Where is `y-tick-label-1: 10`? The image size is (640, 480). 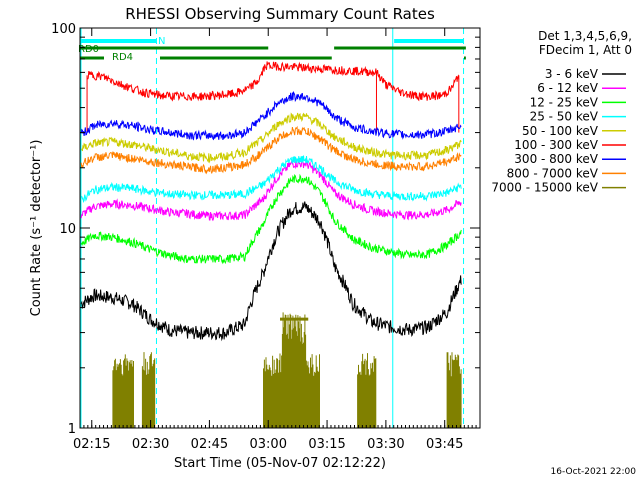 y-tick-label-1: 10 is located at coordinates (67, 229).